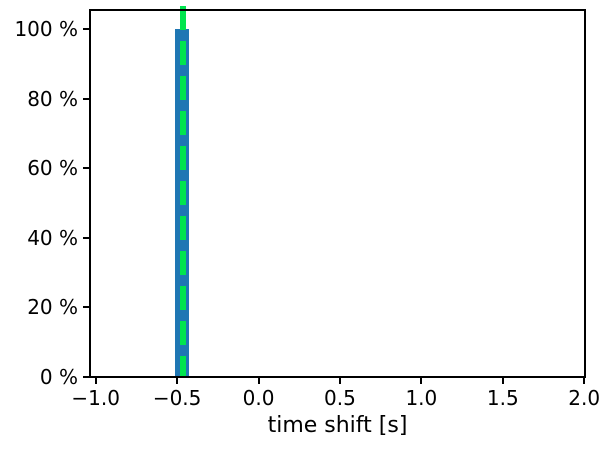 The width and height of the screenshot is (609, 450). I want to click on x-tick-label: −0.5, so click(177, 398).